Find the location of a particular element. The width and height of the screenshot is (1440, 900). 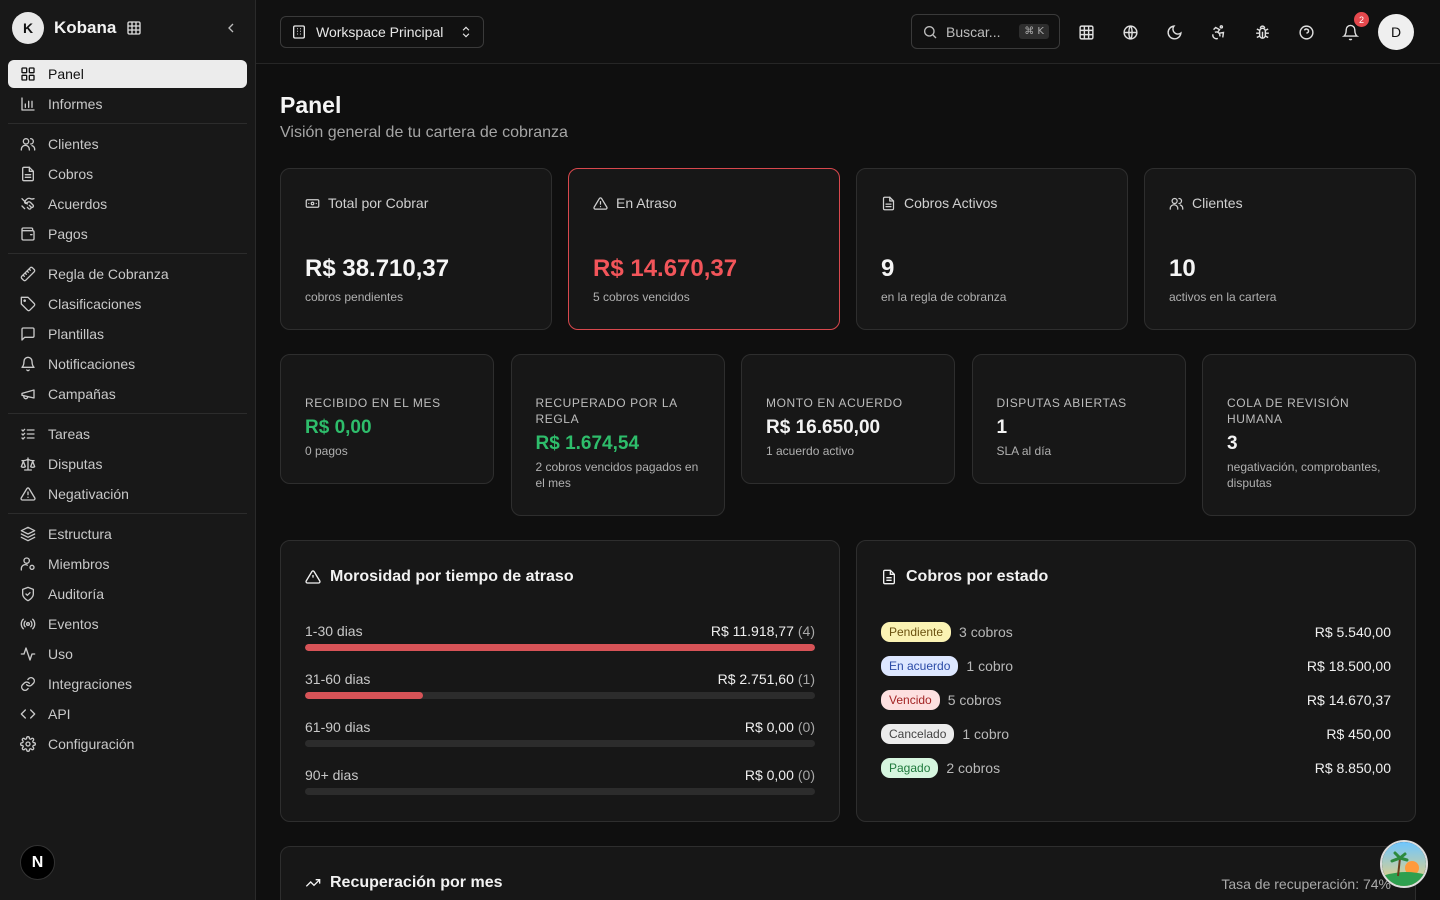

settings-icon is located at coordinates (28, 744).